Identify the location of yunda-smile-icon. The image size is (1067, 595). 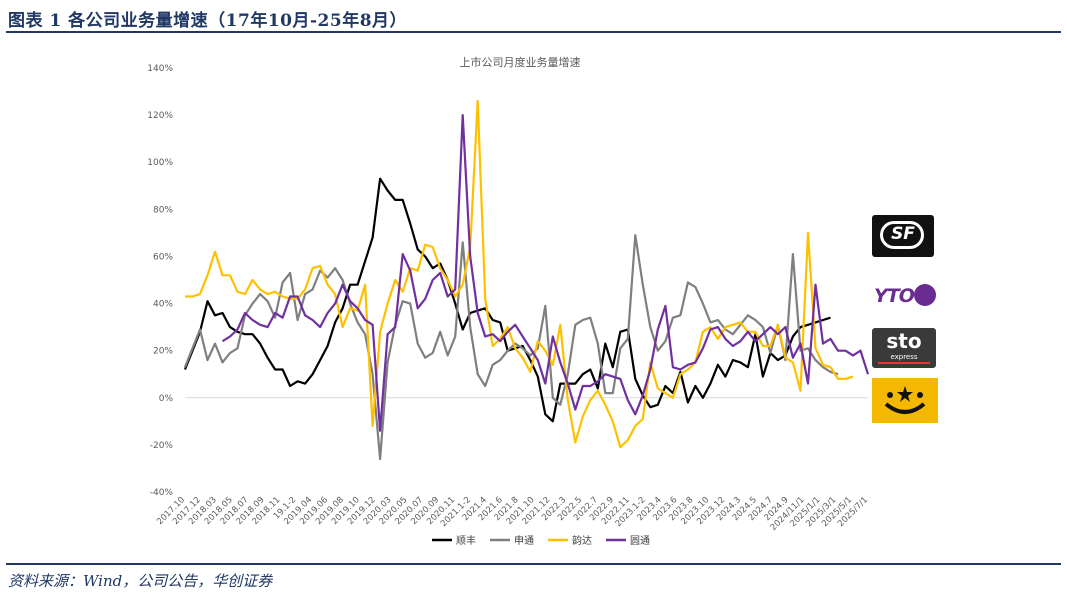
(905, 400).